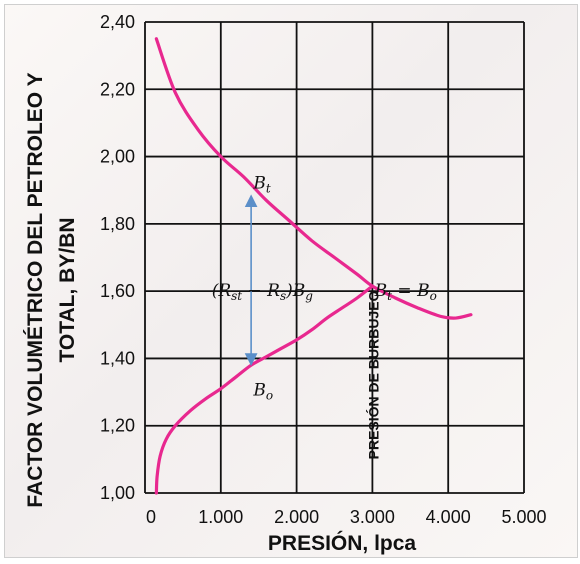 Image resolution: width=580 pixels, height=564 pixels. What do you see at coordinates (220, 517) in the screenshot?
I see `x-tick-label: 1.000` at bounding box center [220, 517].